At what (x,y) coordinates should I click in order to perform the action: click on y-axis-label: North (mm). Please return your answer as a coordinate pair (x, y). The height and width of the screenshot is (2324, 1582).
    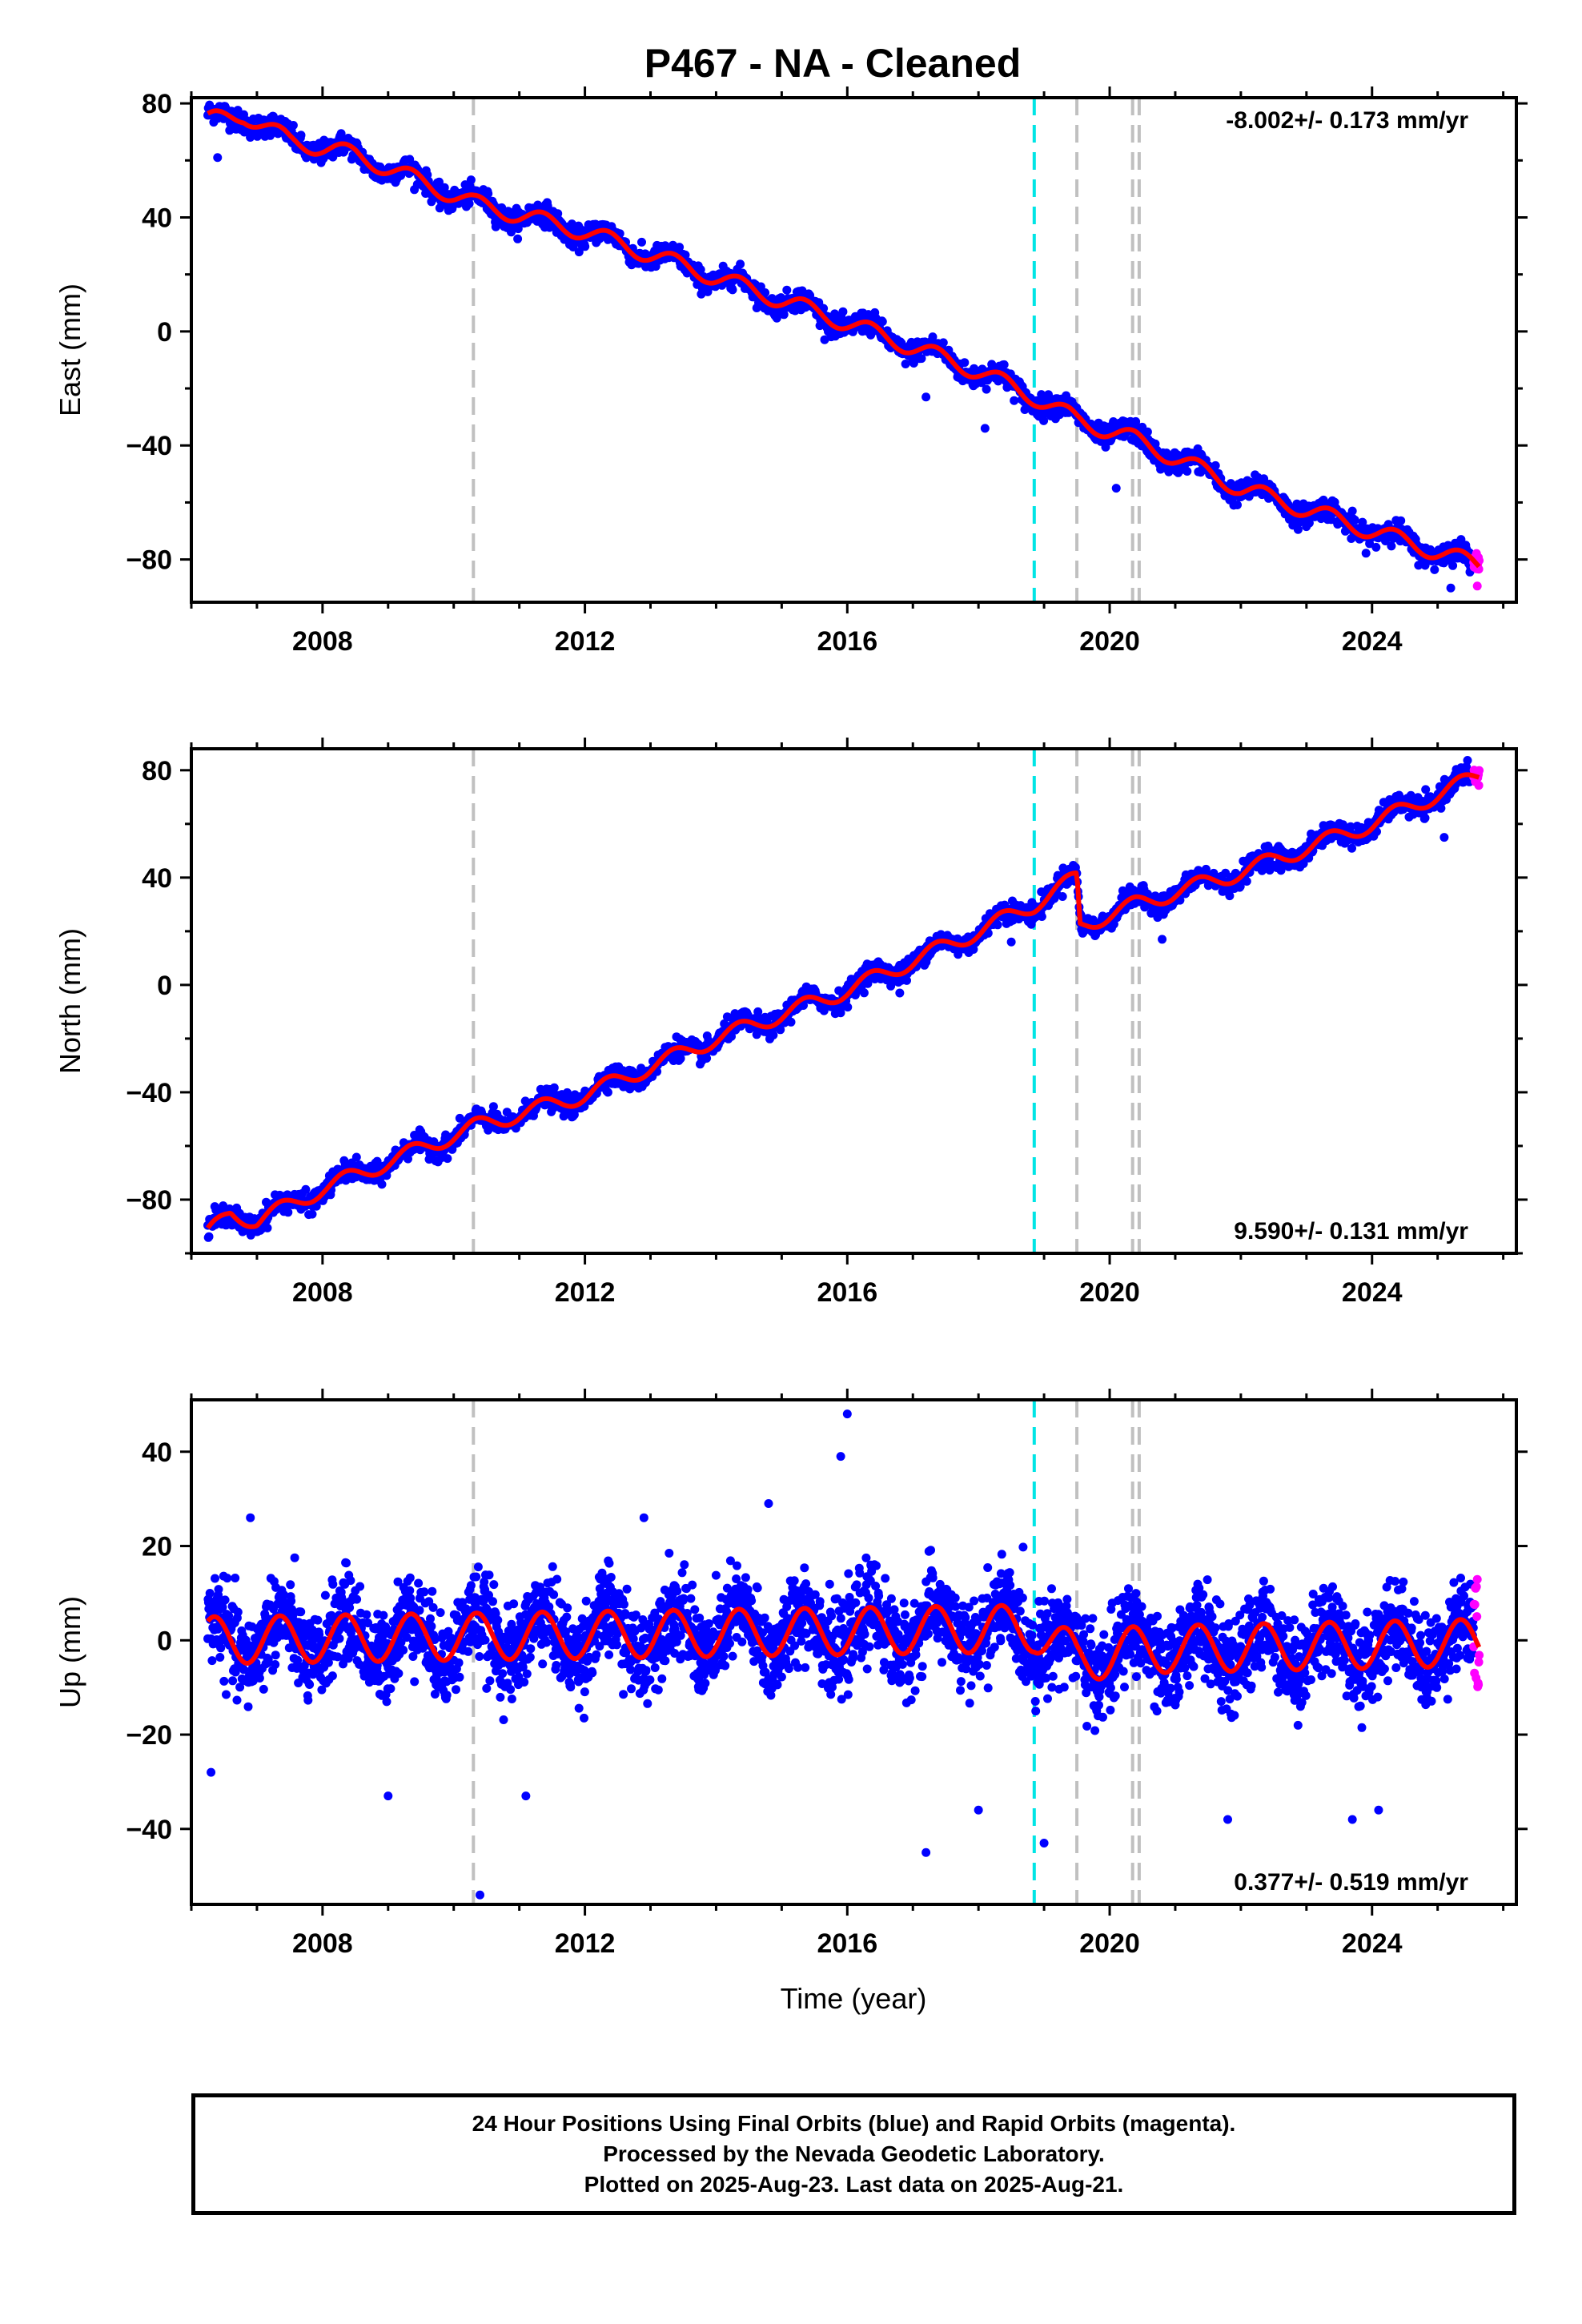
    Looking at the image, I should click on (70, 1001).